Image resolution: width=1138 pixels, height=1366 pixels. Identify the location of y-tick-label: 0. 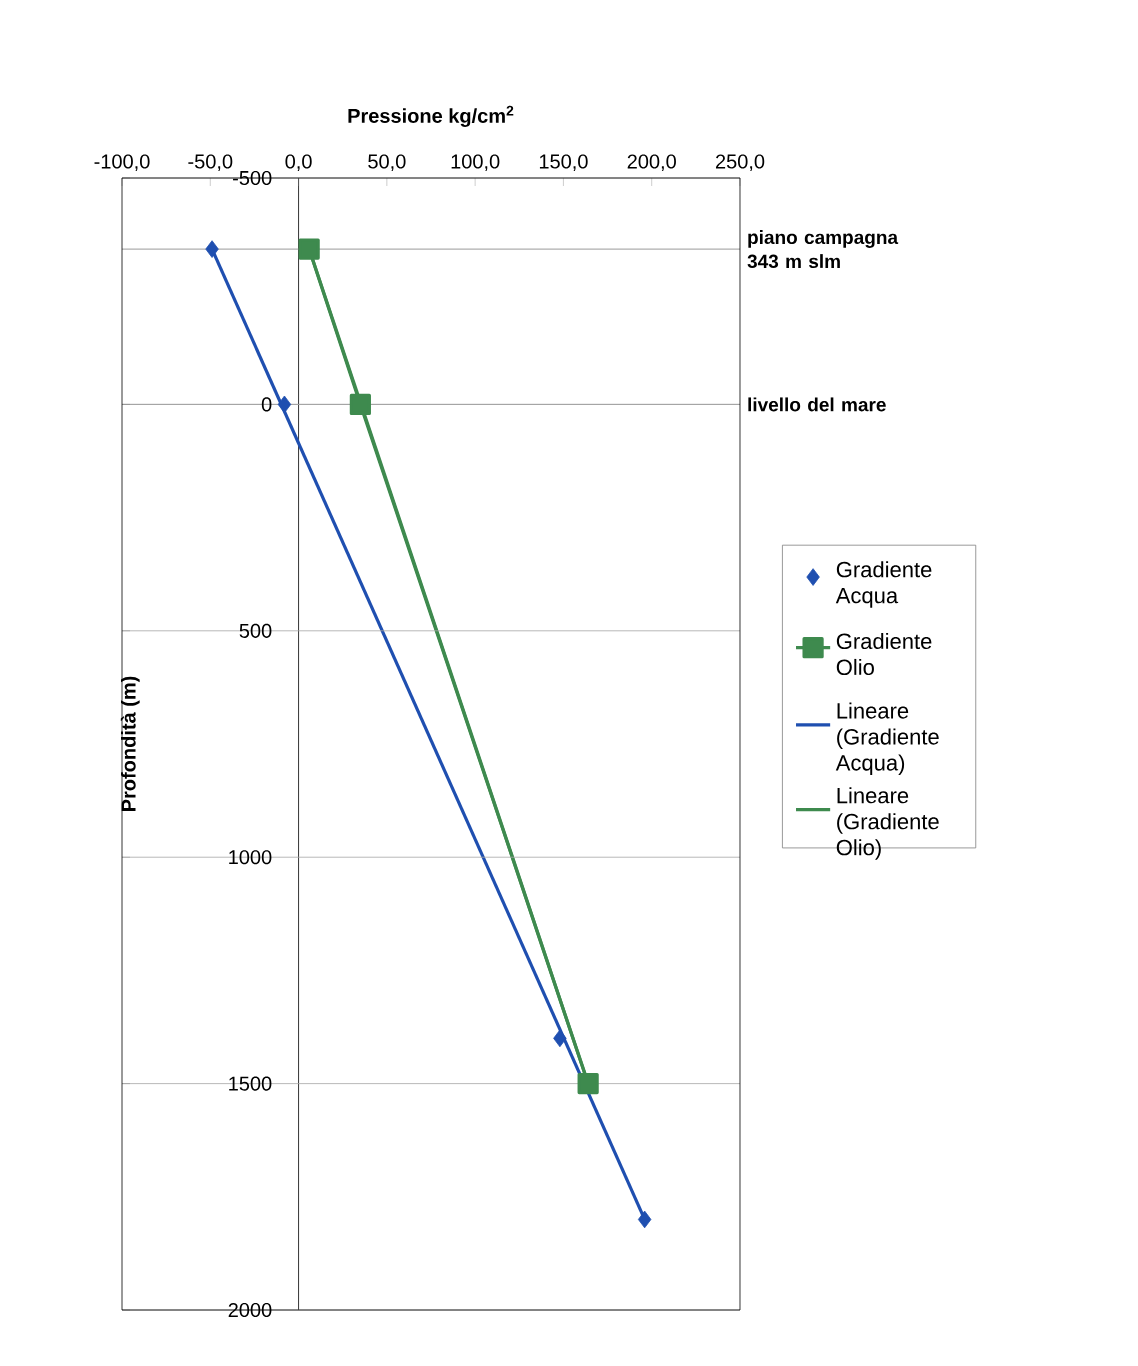
(266, 404).